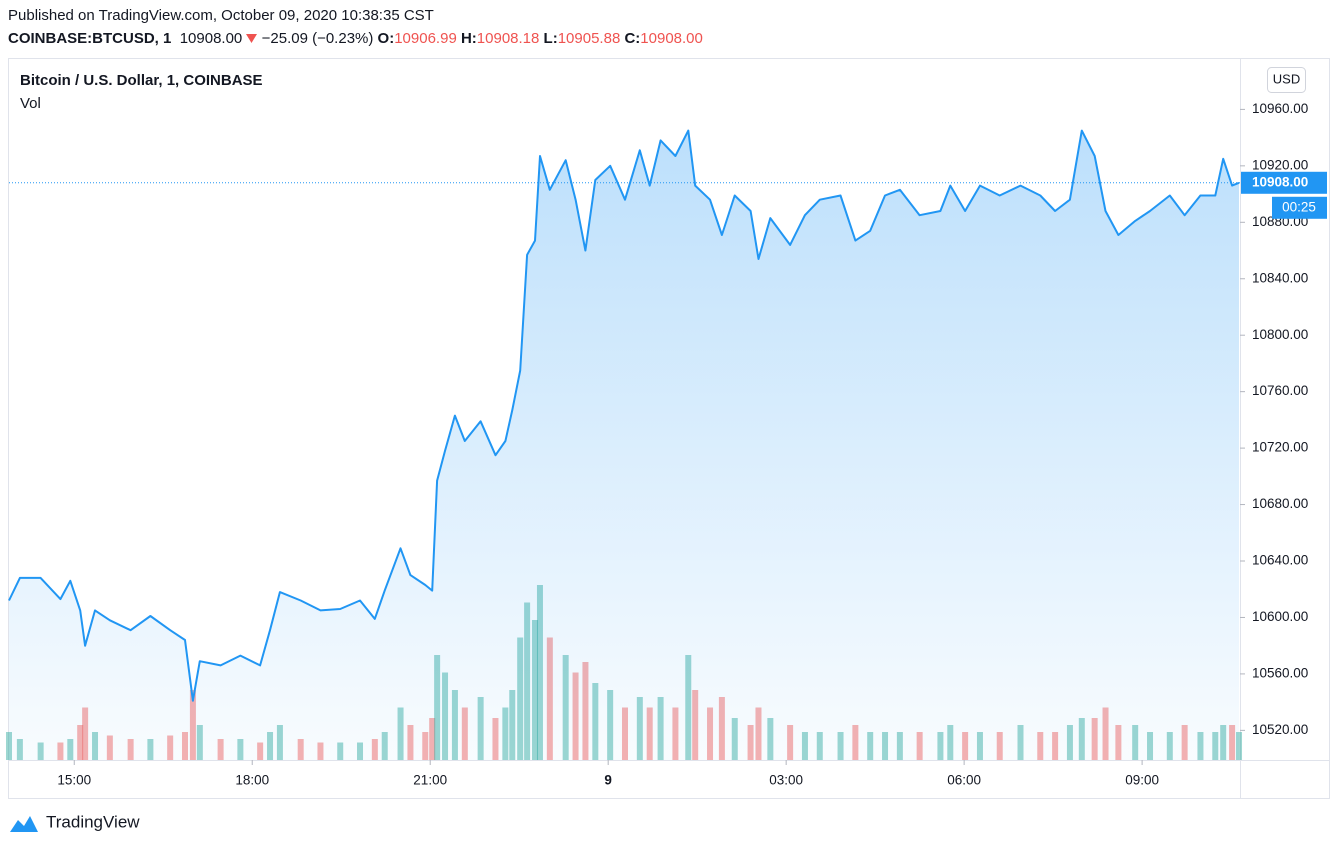 This screenshot has width=1339, height=847. What do you see at coordinates (430, 780) in the screenshot?
I see `x-tick-label: 21:00` at bounding box center [430, 780].